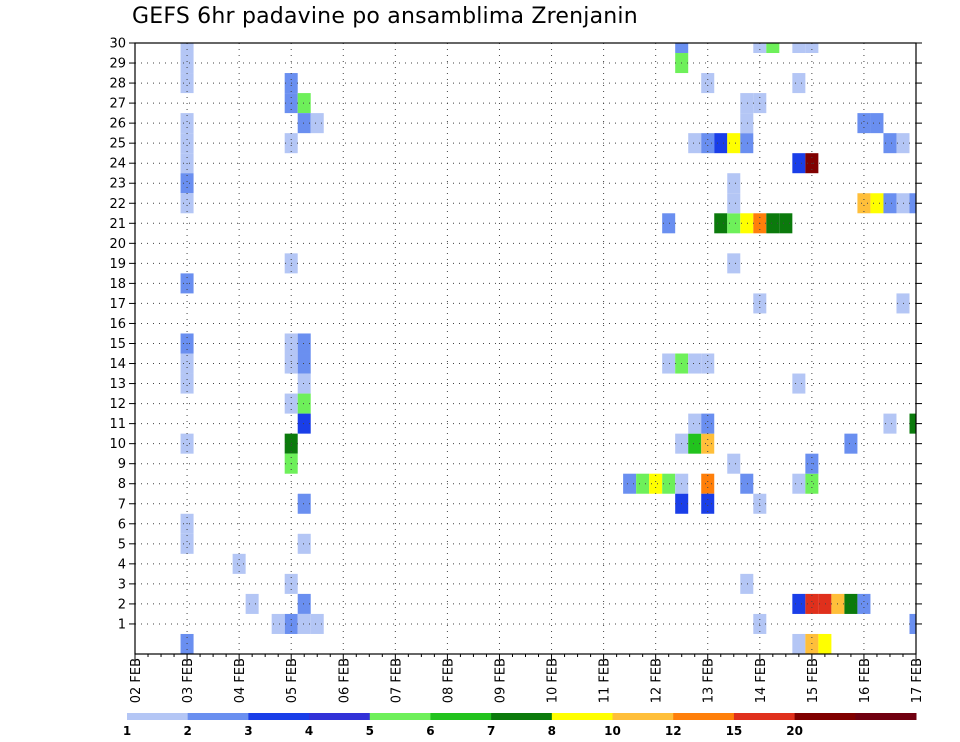 This screenshot has height=742, width=960. I want to click on x-tick-label: 17 FEB, so click(917, 680).